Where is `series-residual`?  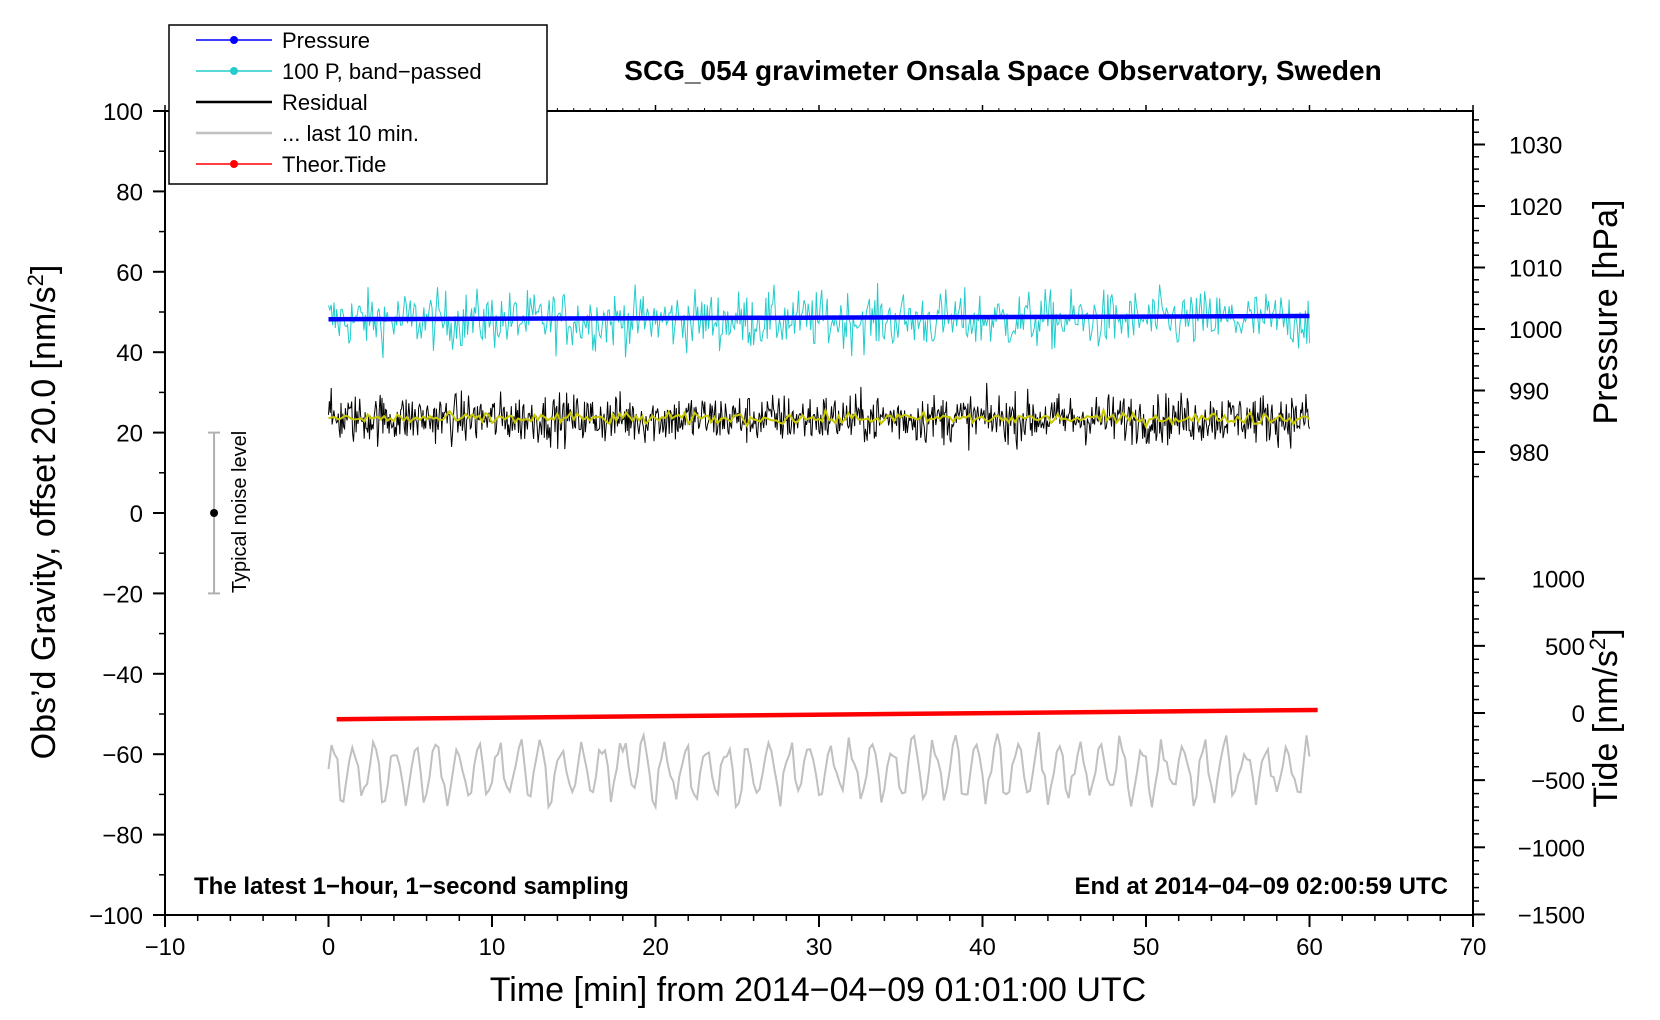 series-residual is located at coordinates (819, 416).